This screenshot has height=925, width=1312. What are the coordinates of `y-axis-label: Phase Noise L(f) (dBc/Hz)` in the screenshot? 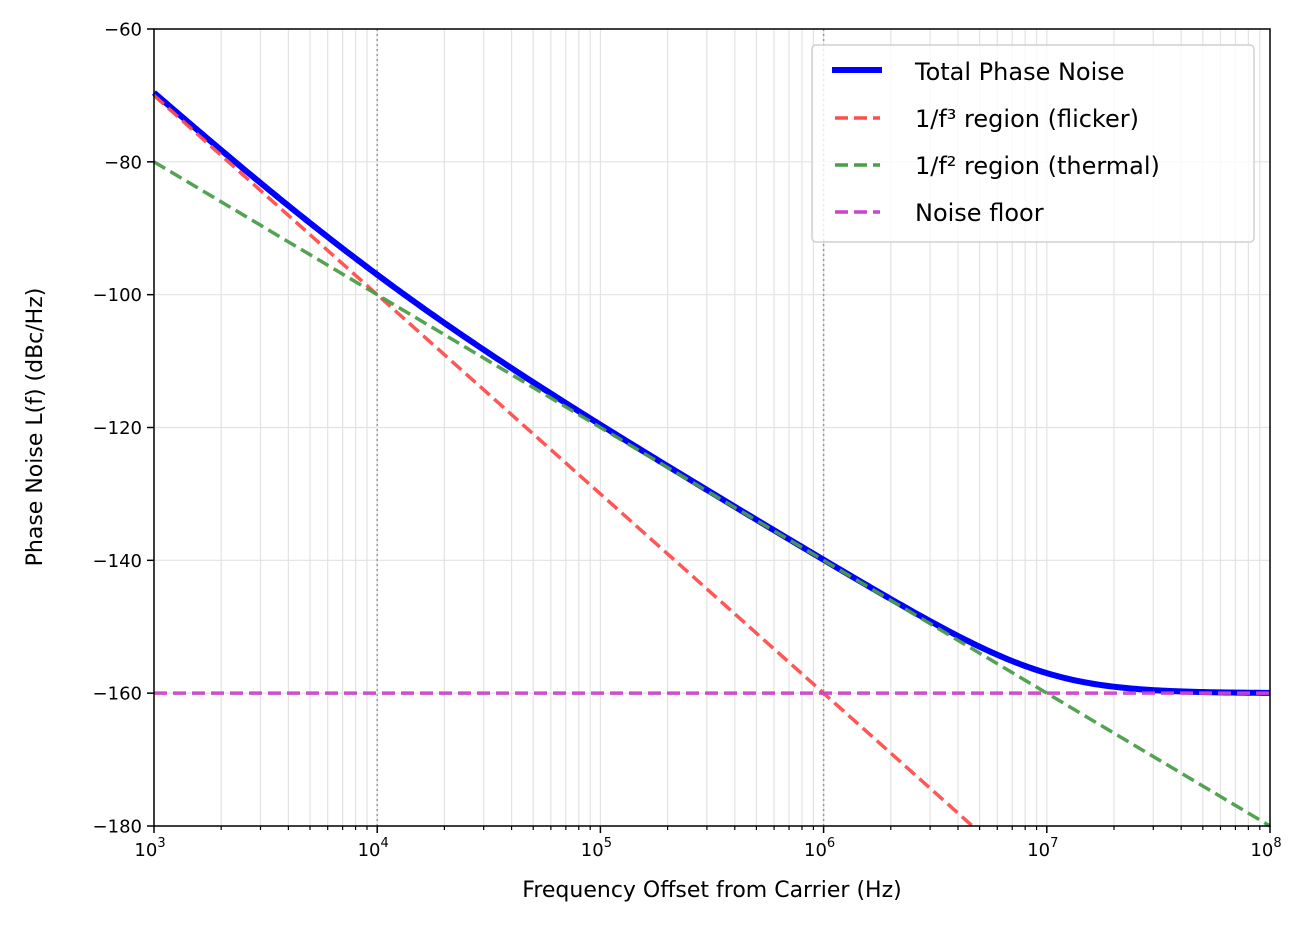 It's located at (35, 427).